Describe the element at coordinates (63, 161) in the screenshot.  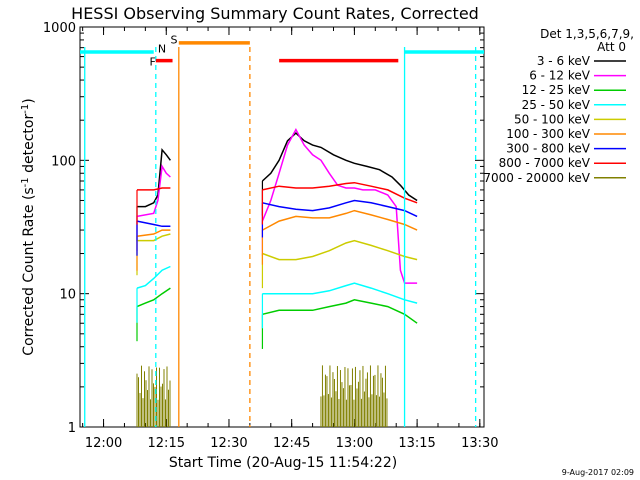
I see `y-tick-label: 100` at that location.